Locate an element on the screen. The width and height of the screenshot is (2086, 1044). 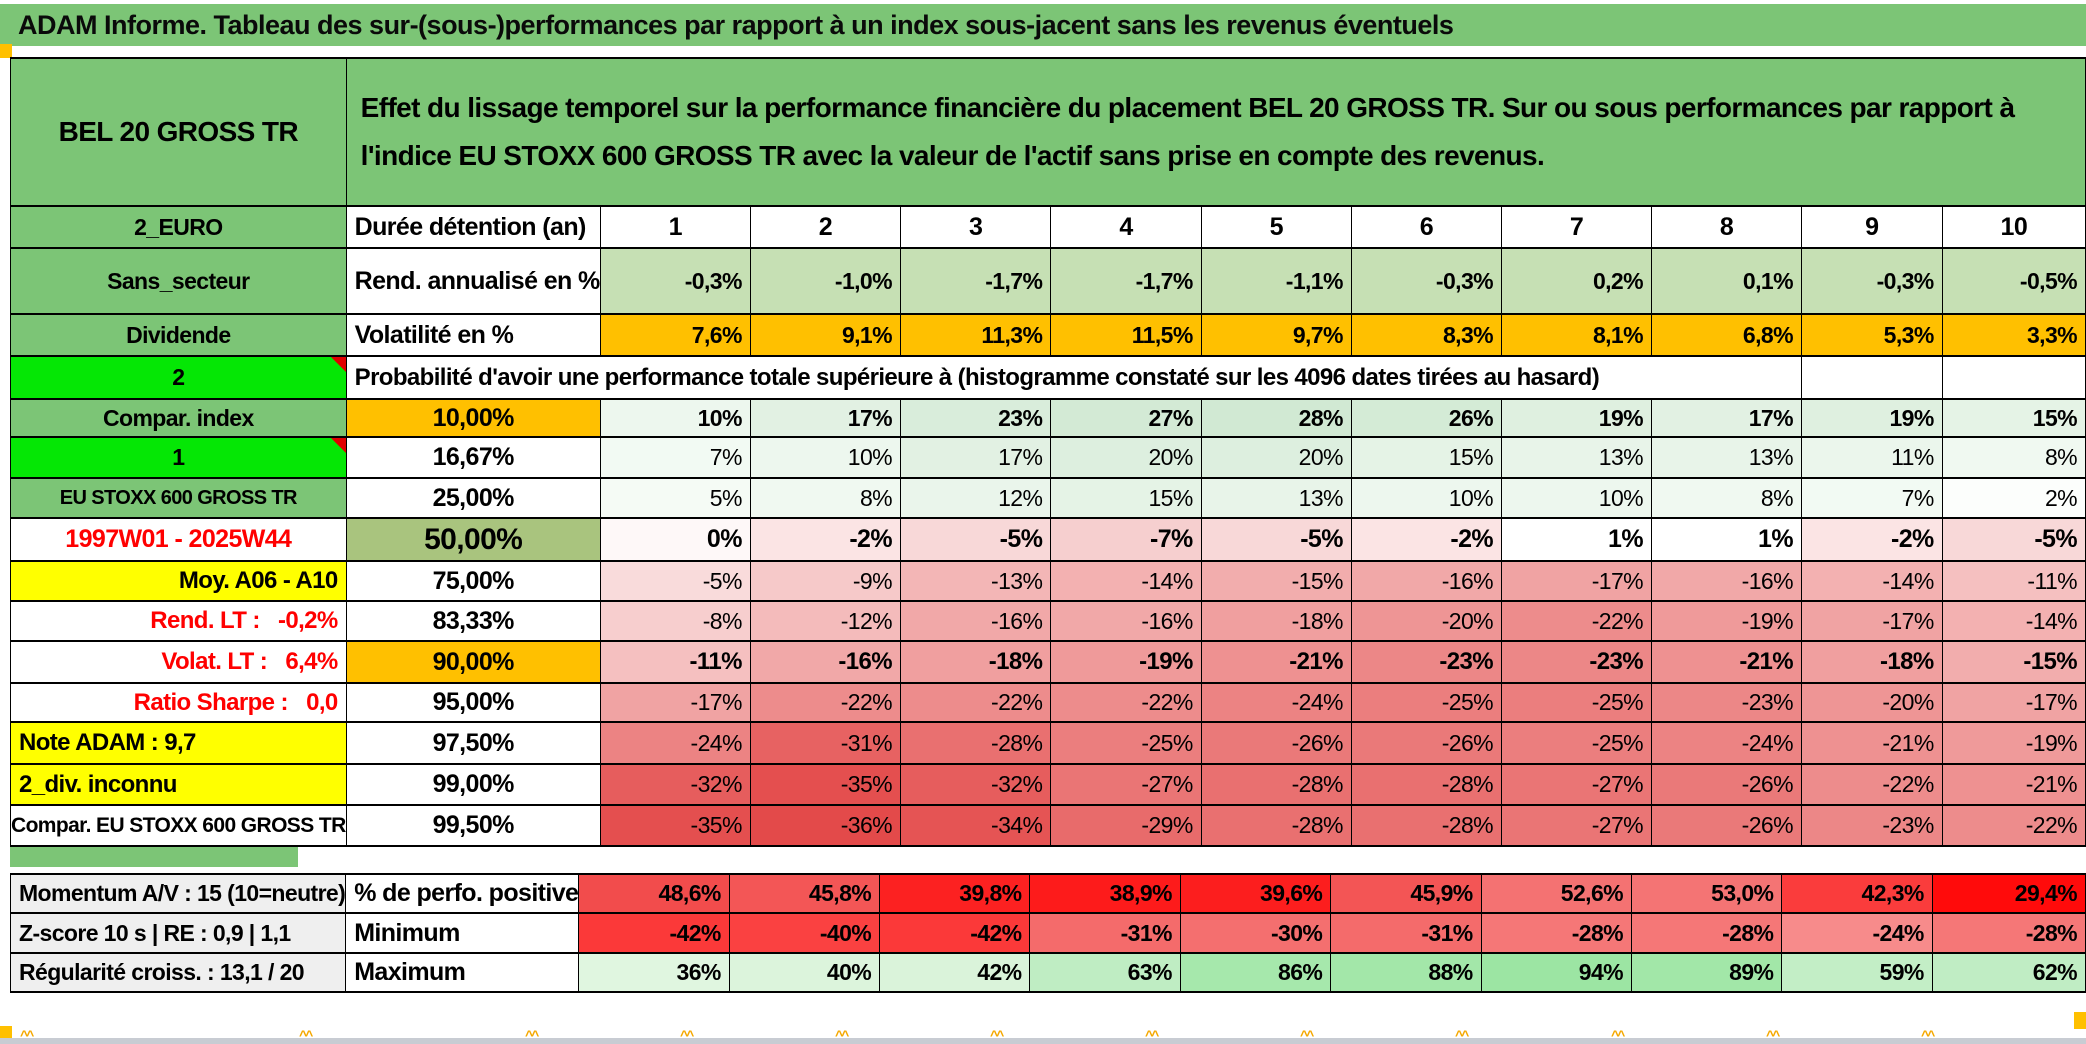
data-cell: -12% is located at coordinates (825, 621).